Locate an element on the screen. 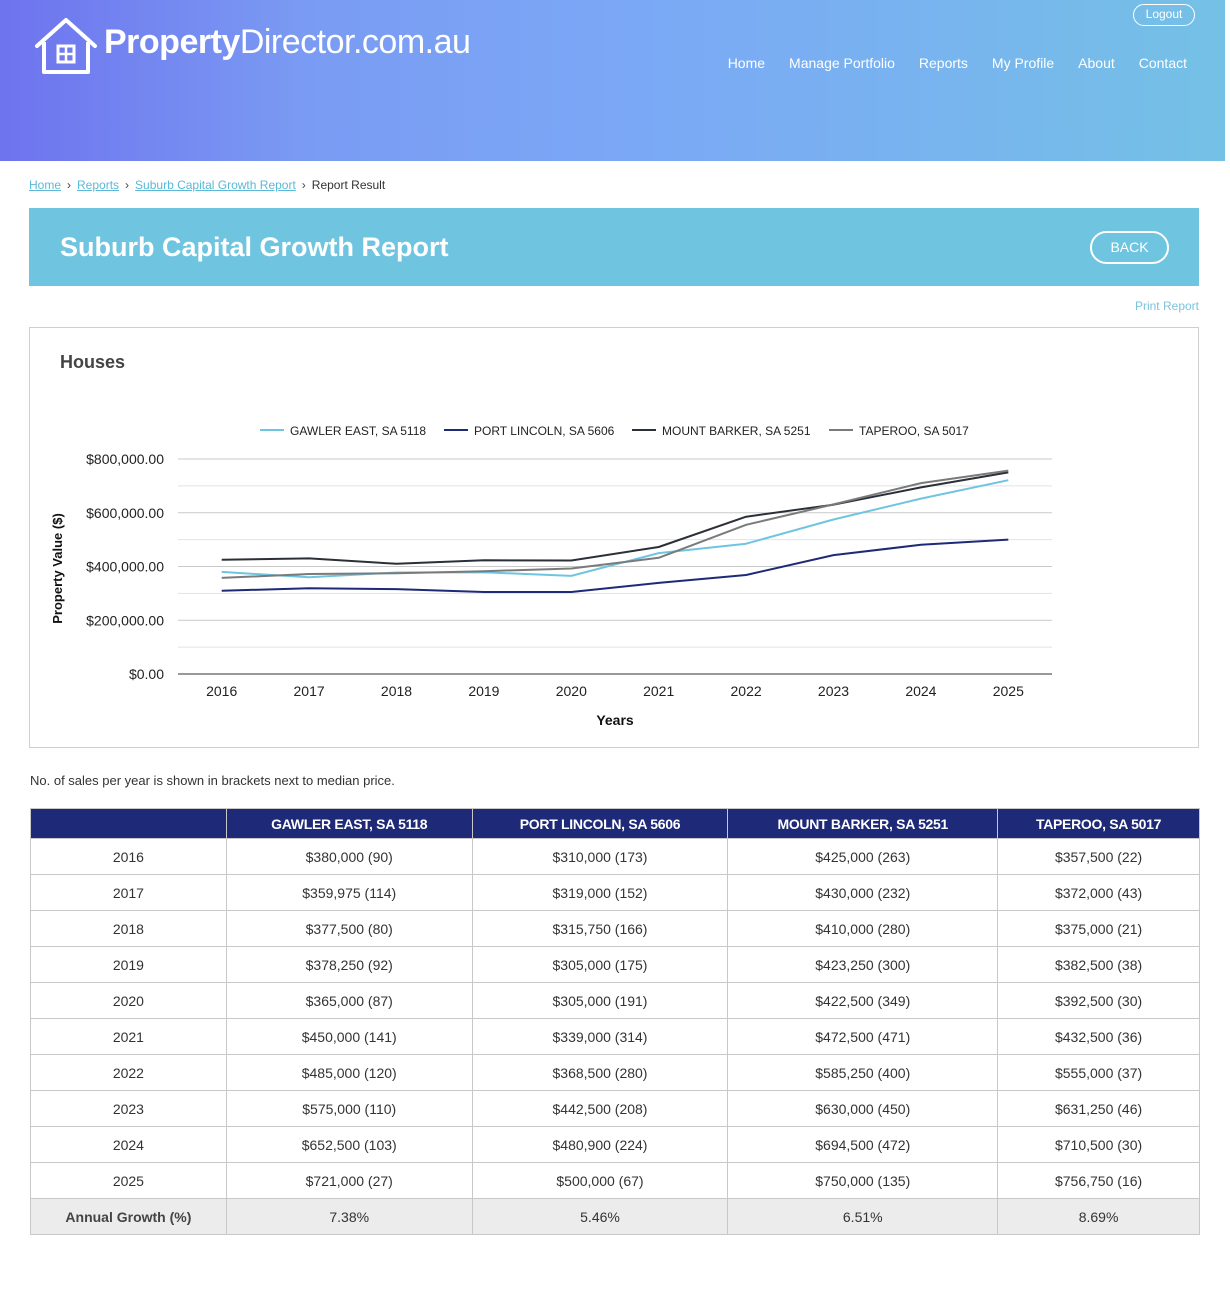 This screenshot has height=1302, width=1230. table-cell: $359,975 (114) is located at coordinates (349, 892).